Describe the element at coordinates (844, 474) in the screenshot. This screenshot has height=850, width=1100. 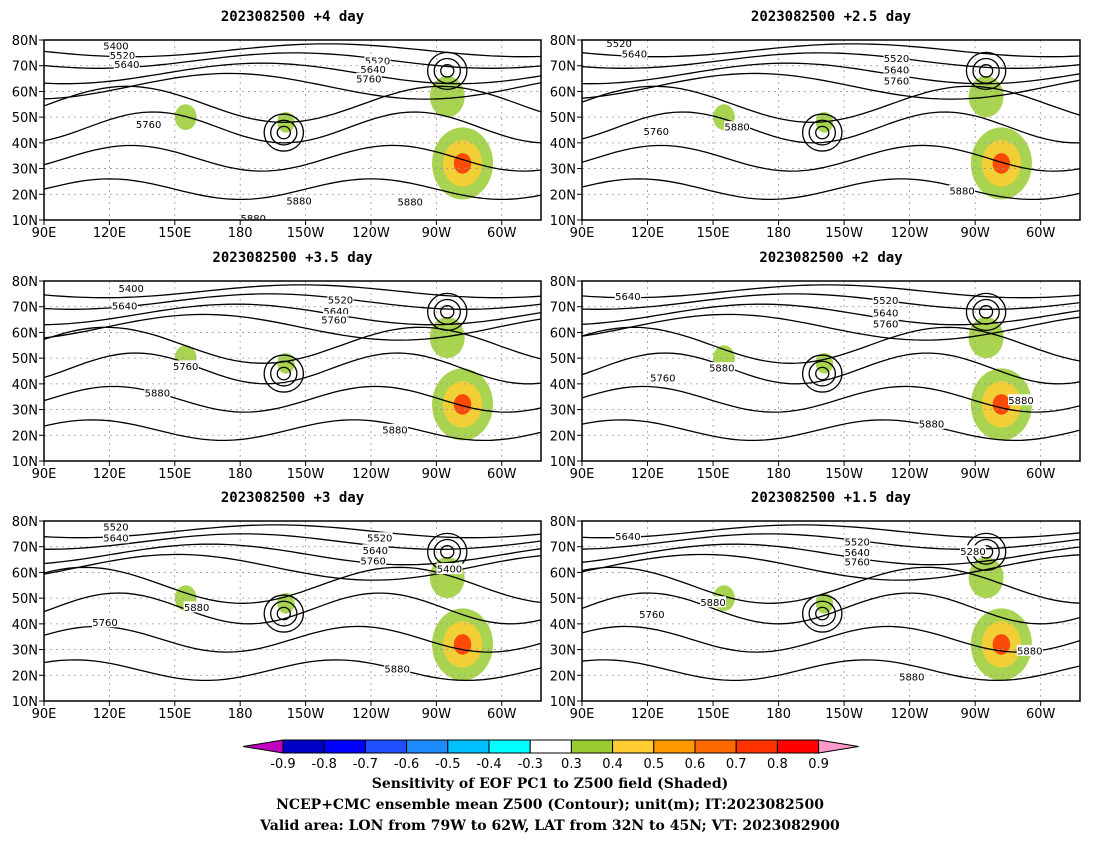
I see `lon-tick-label: 150W` at that location.